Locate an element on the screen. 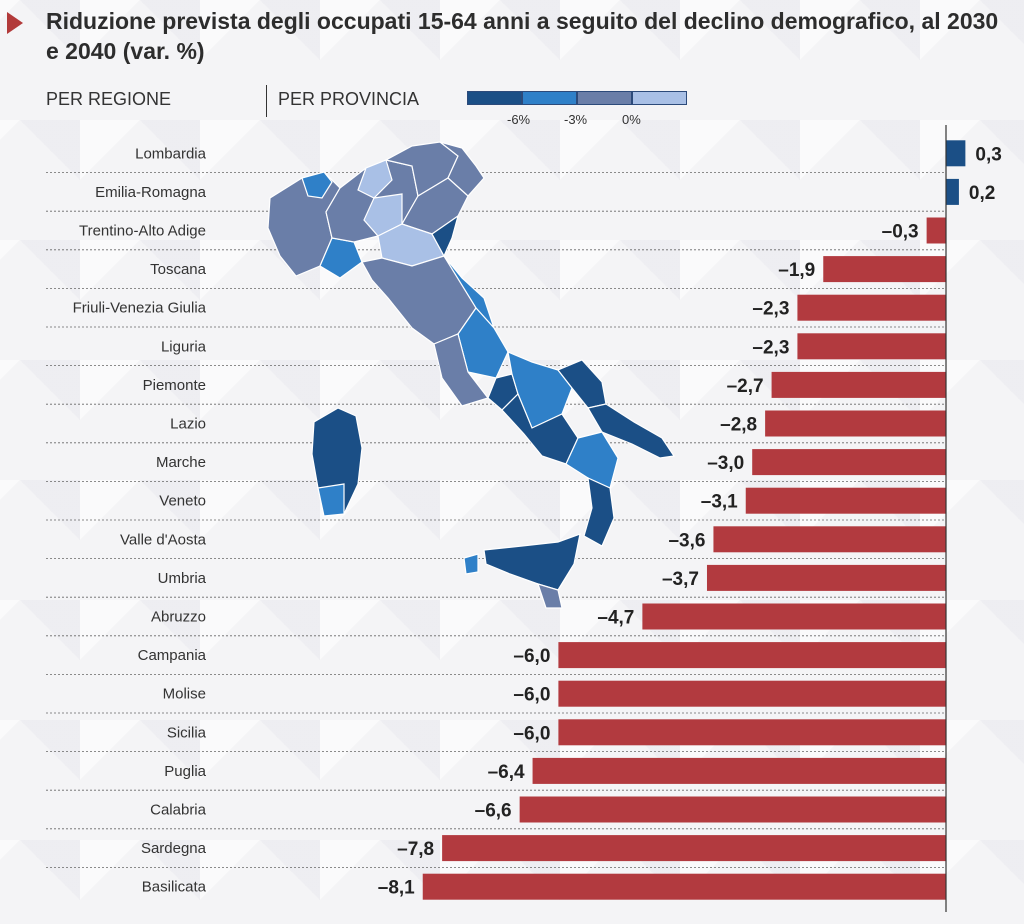 This screenshot has height=924, width=1024. category-label: Lombardia is located at coordinates (171, 153).